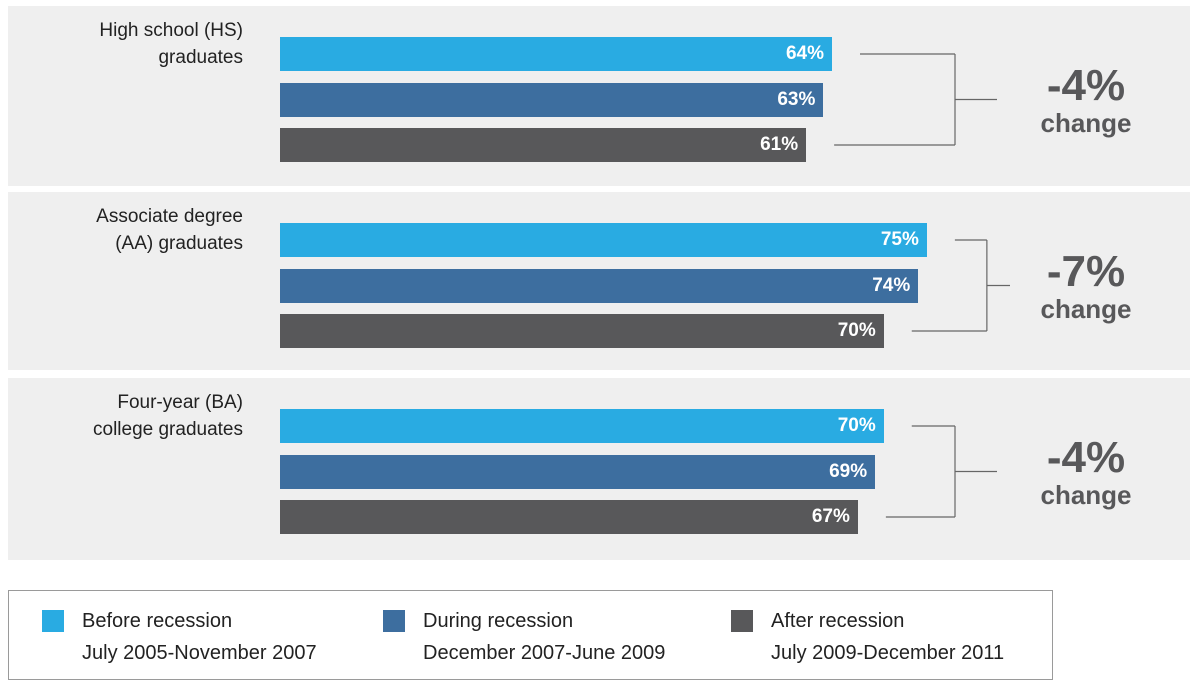 The width and height of the screenshot is (1198, 680). Describe the element at coordinates (199, 653) in the screenshot. I see `legend-period: July 2005-November 2007` at that location.